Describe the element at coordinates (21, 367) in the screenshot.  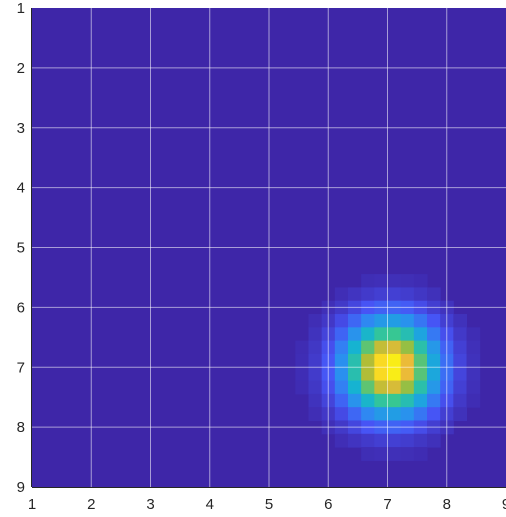
I see `y-tick-label: 7` at that location.